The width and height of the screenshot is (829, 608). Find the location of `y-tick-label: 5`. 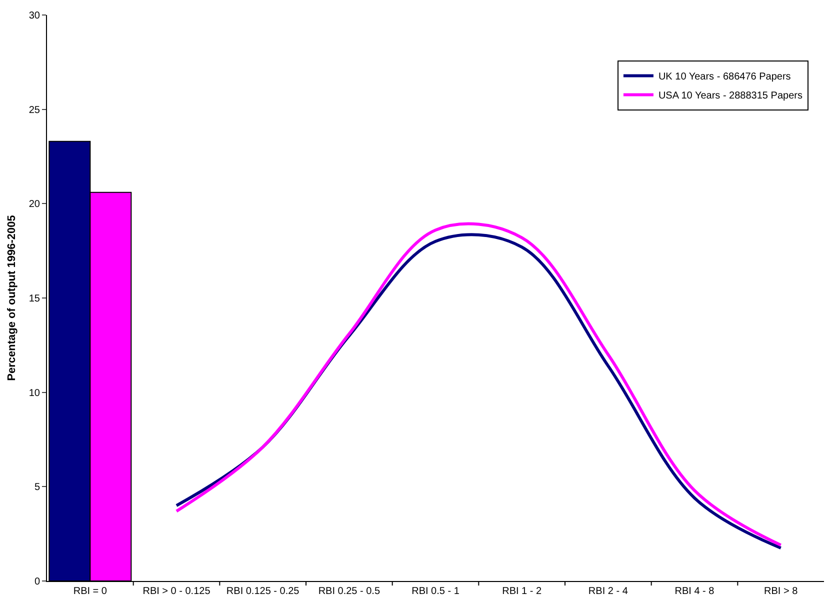

y-tick-label: 5 is located at coordinates (37, 488).